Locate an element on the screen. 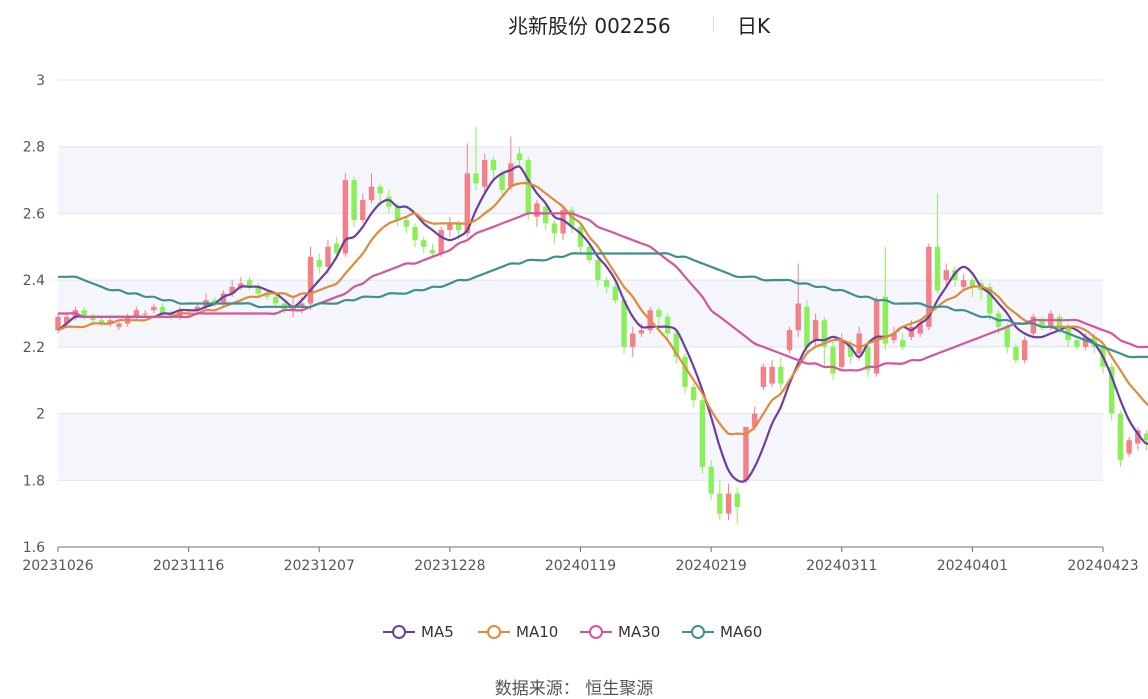  chart-header: 兆新股份 002256 日K is located at coordinates (574, 24).